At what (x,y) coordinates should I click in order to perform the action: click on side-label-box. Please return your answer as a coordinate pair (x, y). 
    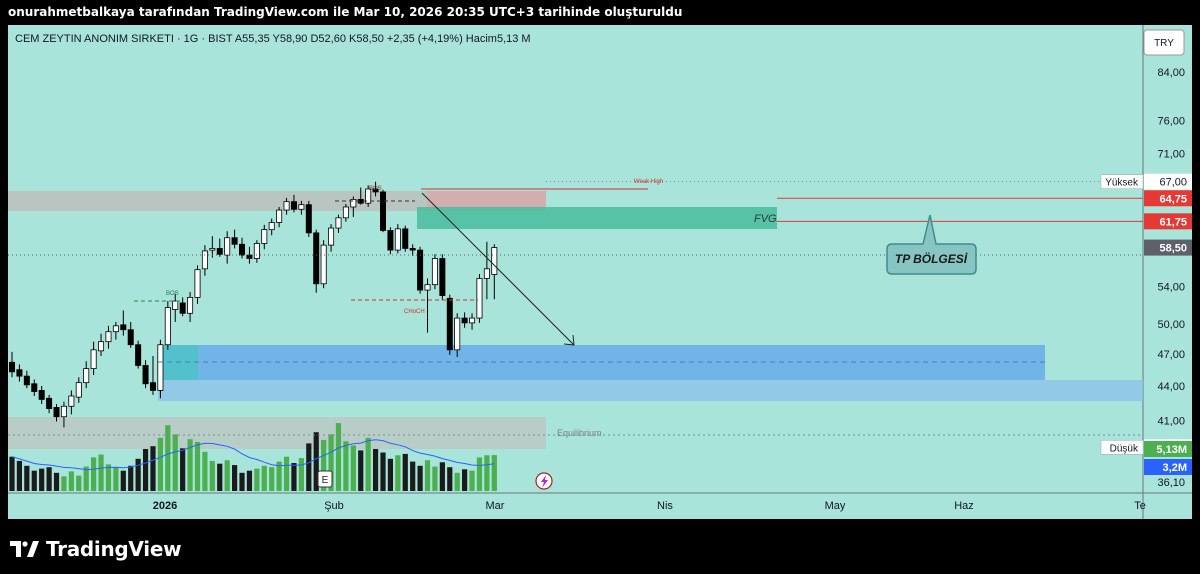
    Looking at the image, I should click on (1122, 181).